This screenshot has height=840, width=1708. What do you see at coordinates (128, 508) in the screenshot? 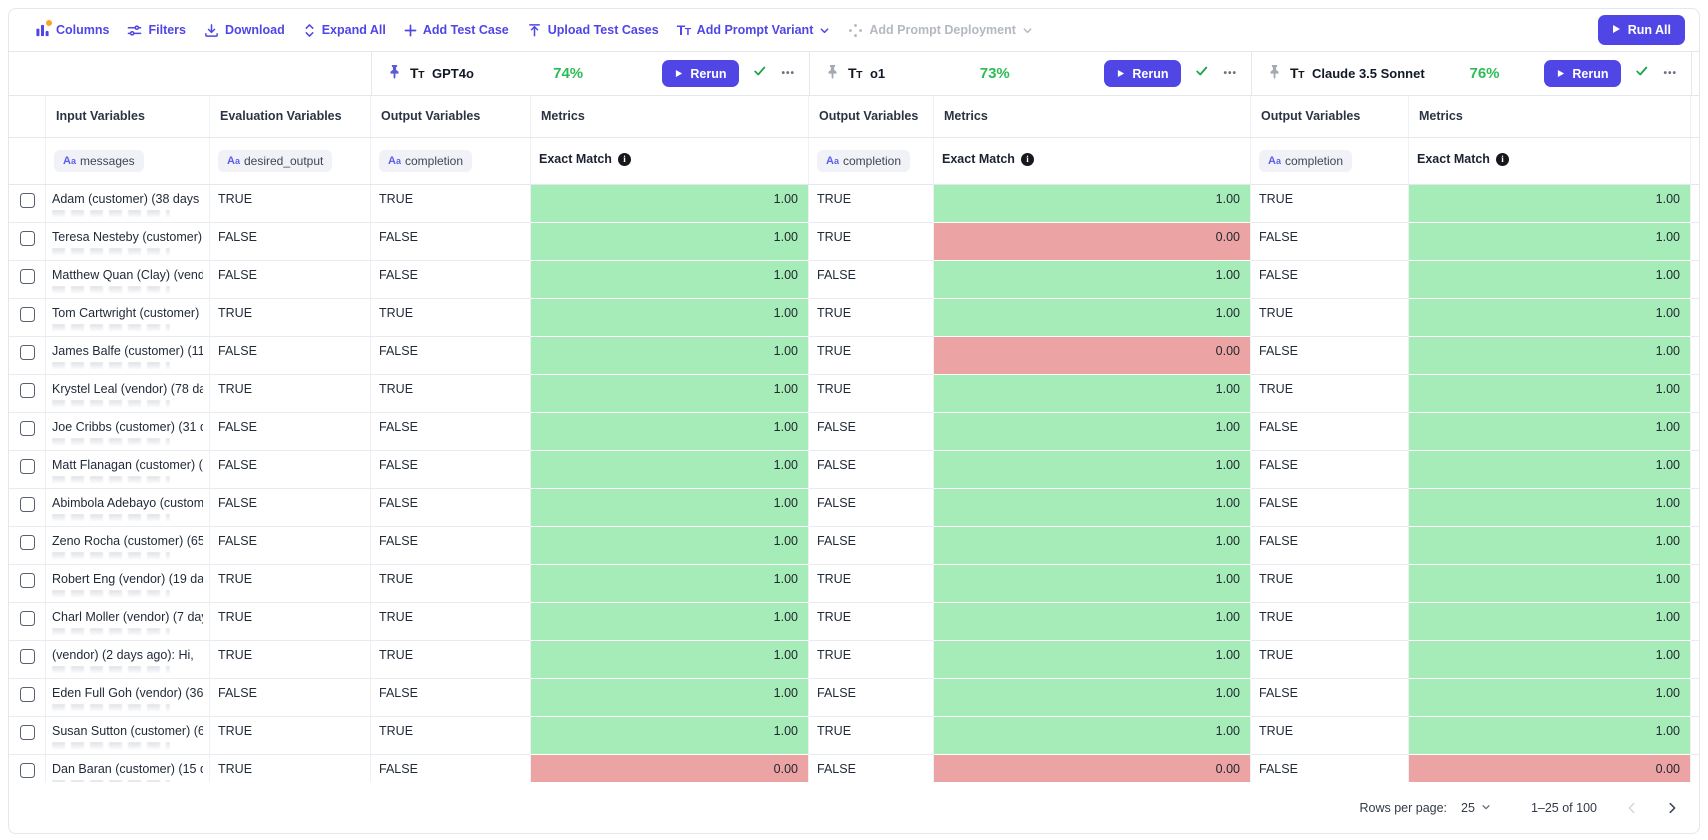
I see `test-case-name-cell: Abimbola Adebayo (customer)` at bounding box center [128, 508].